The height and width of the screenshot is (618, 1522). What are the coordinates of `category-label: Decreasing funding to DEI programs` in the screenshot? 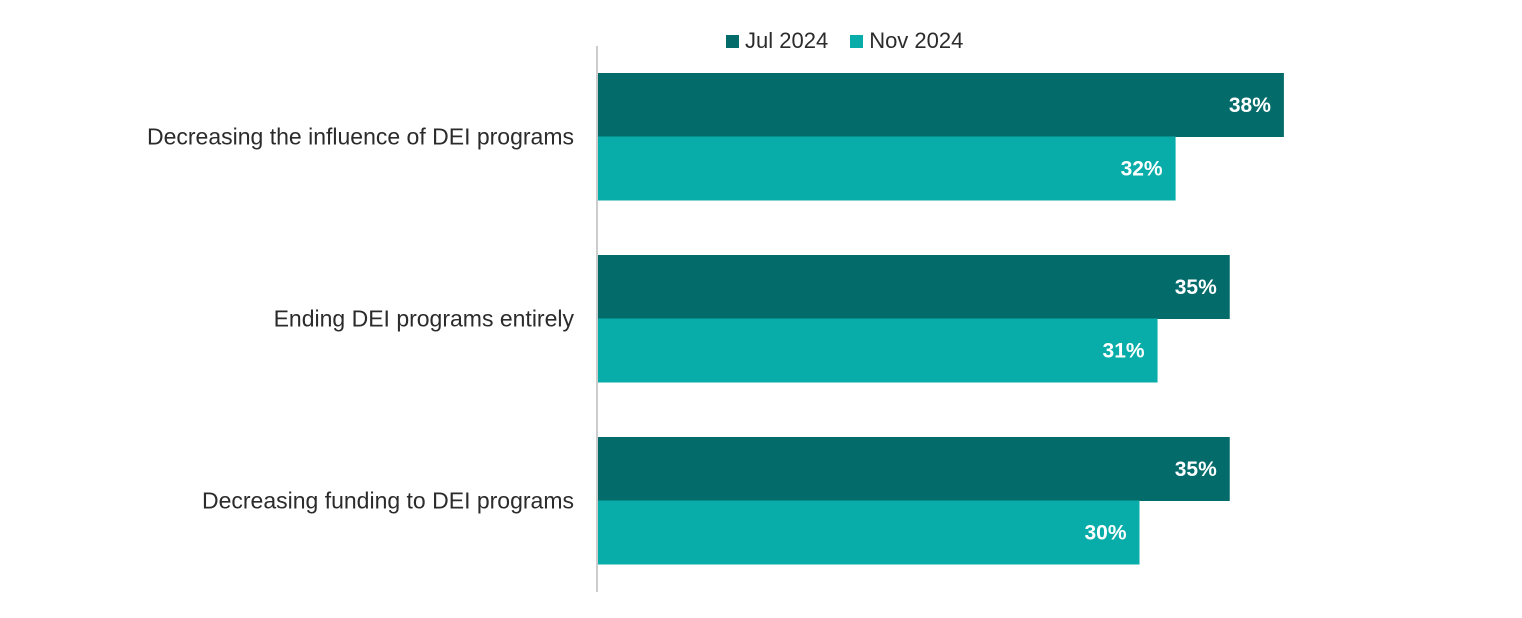 It's located at (388, 501).